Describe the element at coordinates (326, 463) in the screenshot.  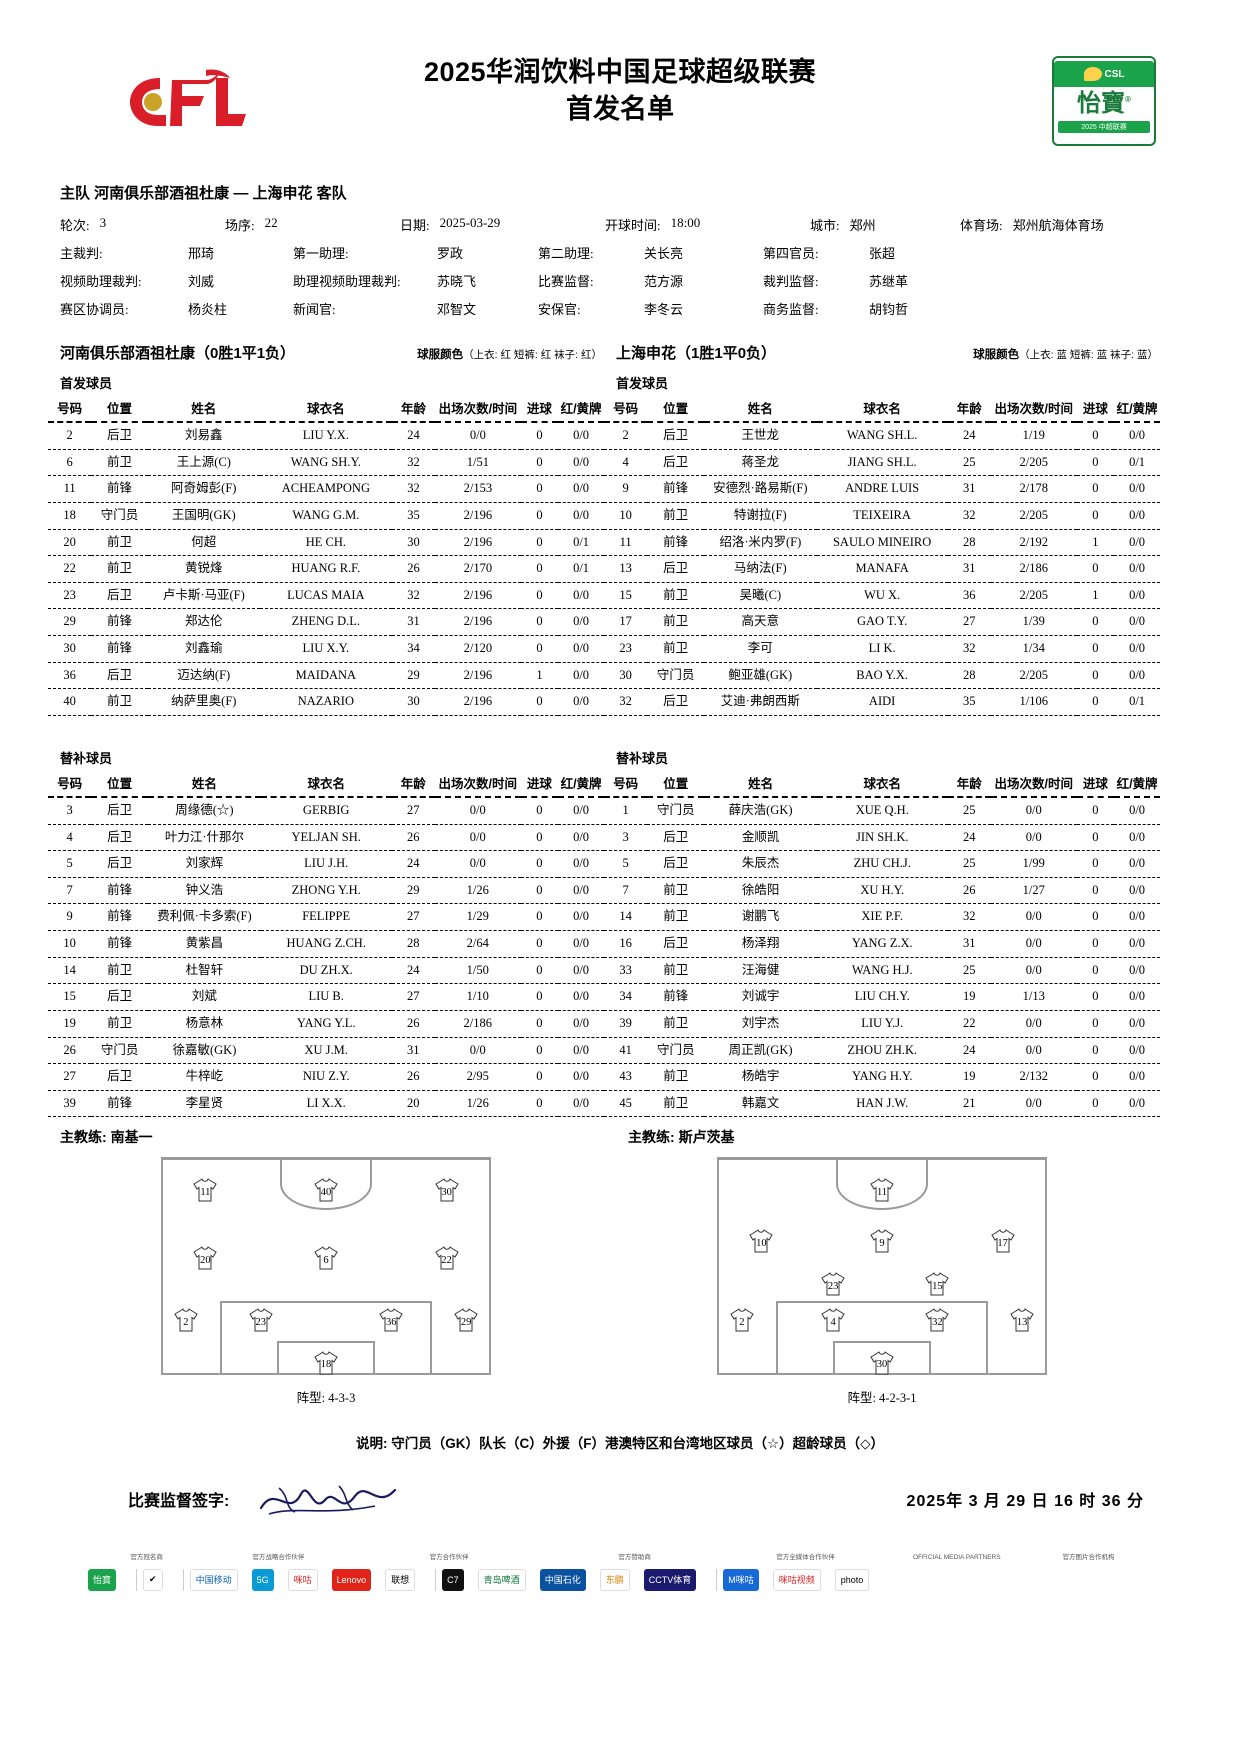
I see `table-row: 6 前卫 王上源(C) WANG SH.Y. 32 1/51 0 0/0` at that location.